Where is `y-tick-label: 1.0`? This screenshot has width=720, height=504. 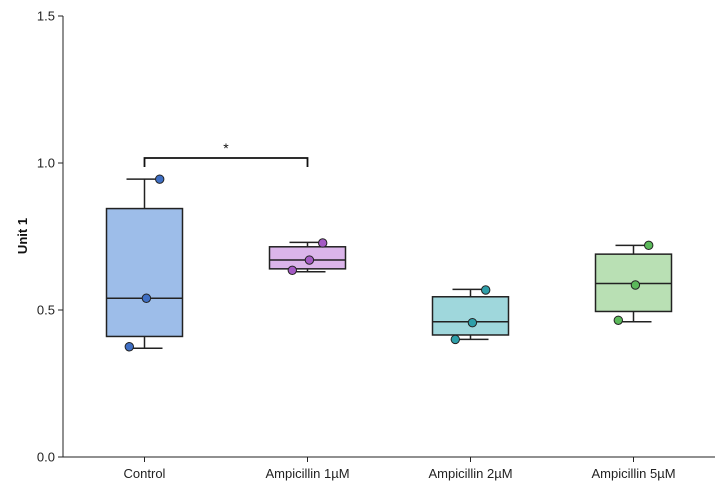 y-tick-label: 1.0 is located at coordinates (46, 163).